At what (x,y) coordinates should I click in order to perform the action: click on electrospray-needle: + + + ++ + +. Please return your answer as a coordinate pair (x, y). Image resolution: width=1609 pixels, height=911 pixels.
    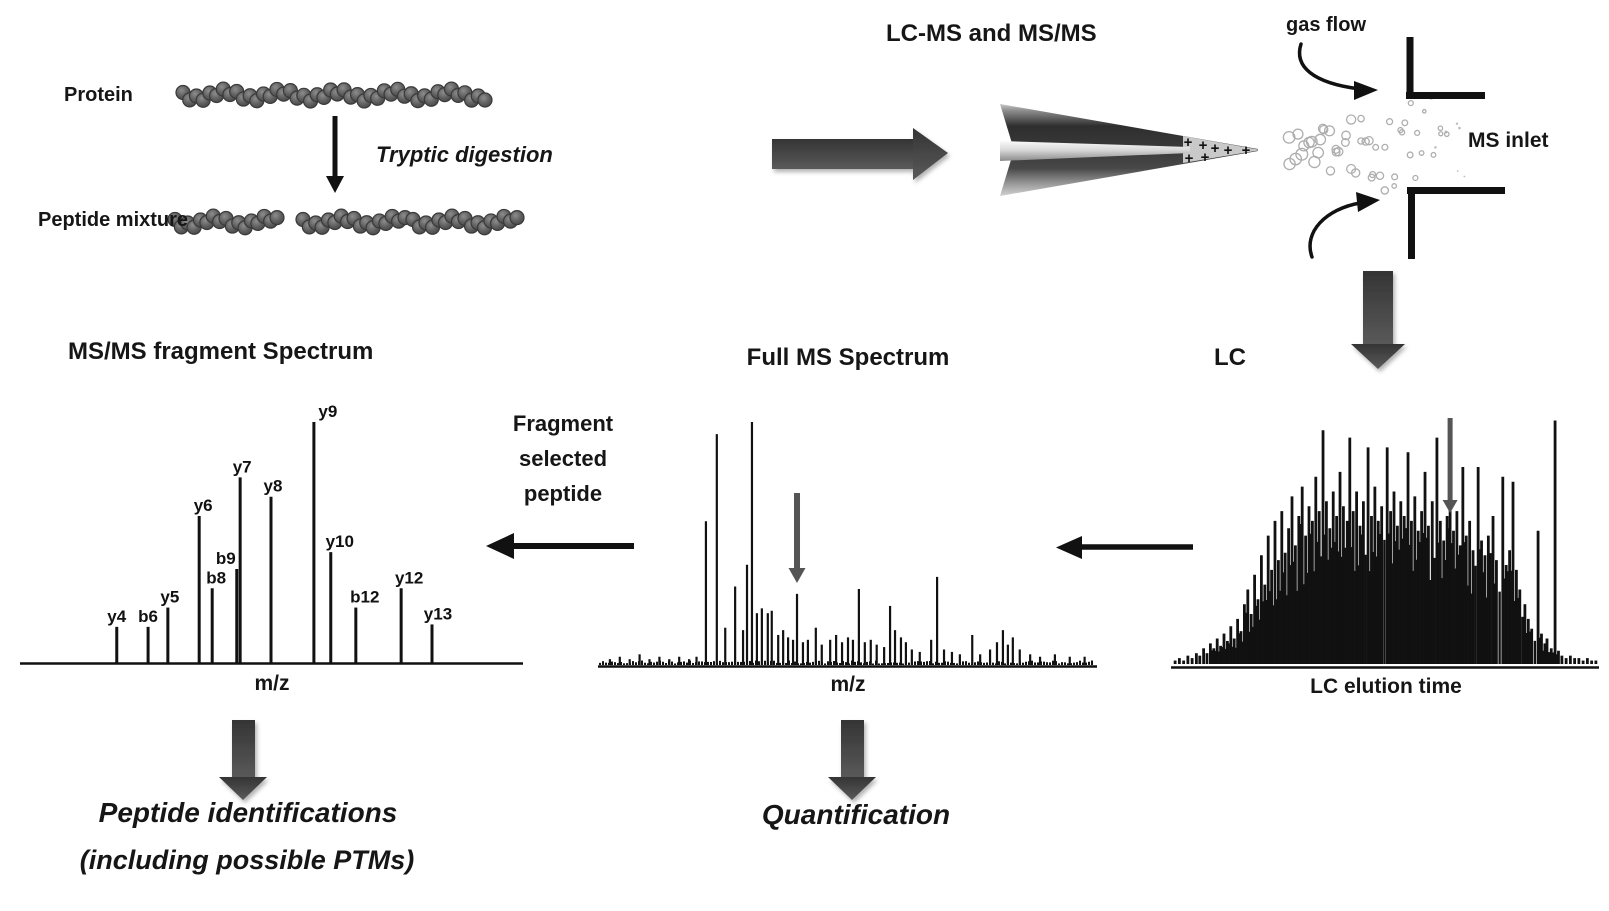
    Looking at the image, I should click on (1129, 150).